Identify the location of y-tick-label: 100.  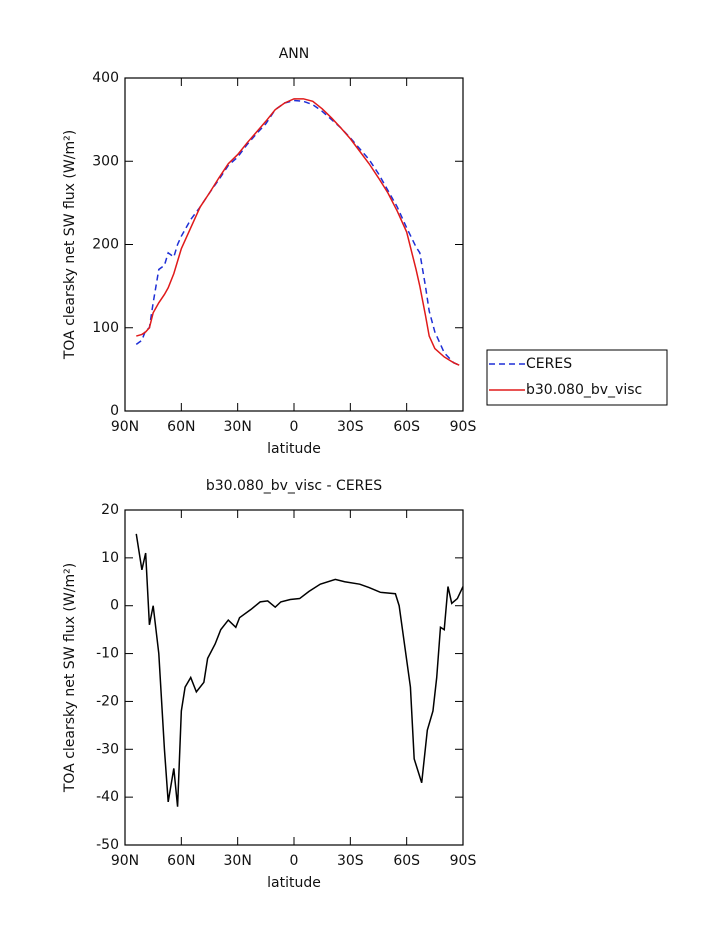
(105, 328).